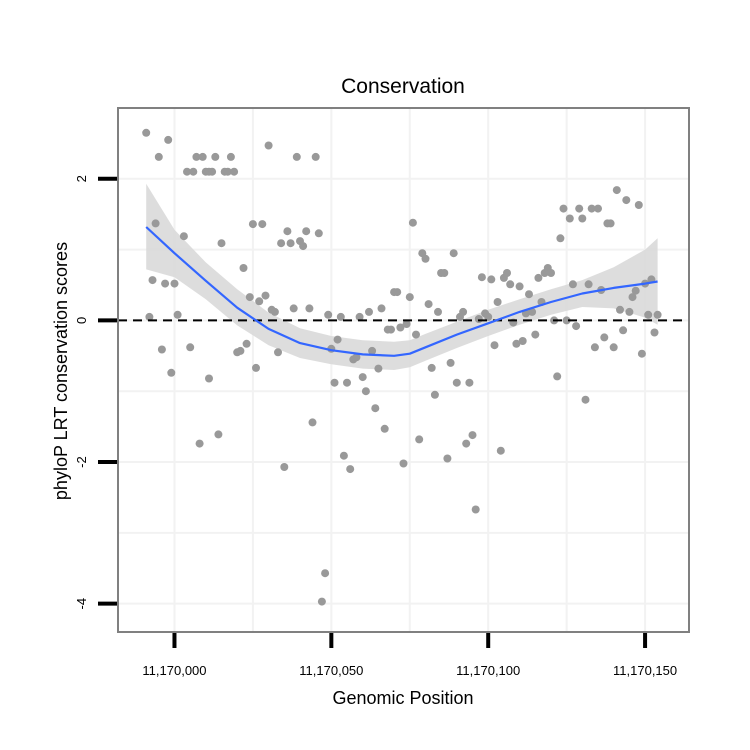 The height and width of the screenshot is (750, 750). I want to click on x-axis-title: Genomic Position, so click(402, 698).